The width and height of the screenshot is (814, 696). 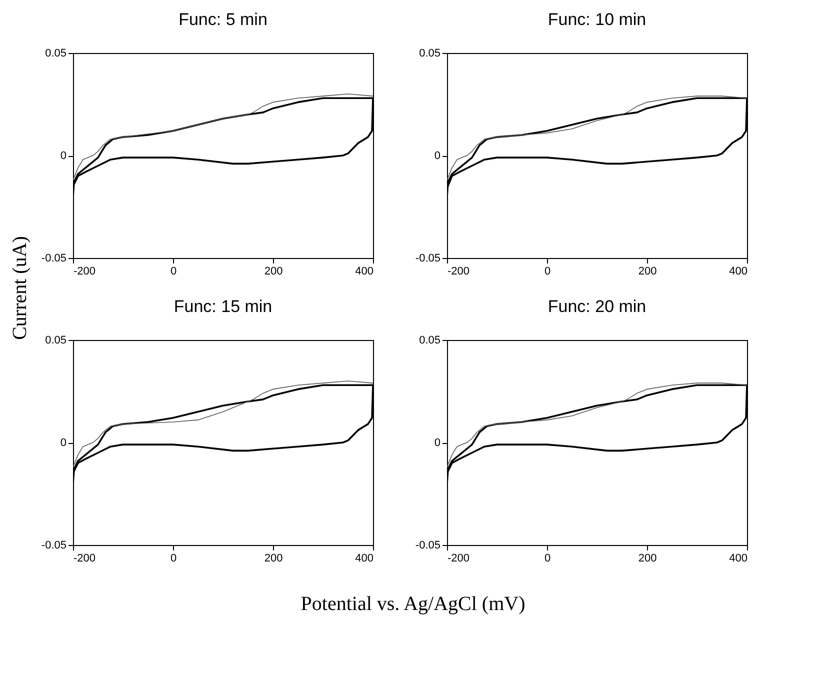 What do you see at coordinates (597, 306) in the screenshot?
I see `chart-title: Func: 20 min` at bounding box center [597, 306].